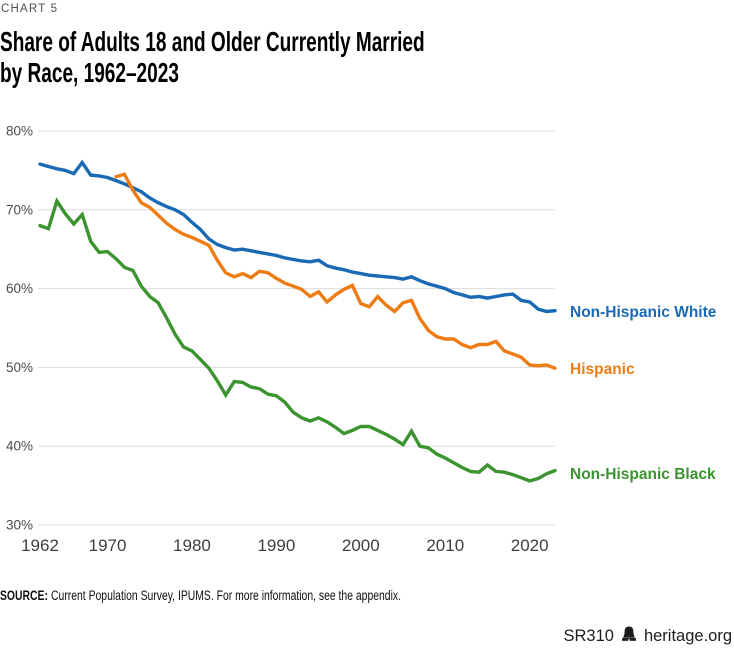  I want to click on series-label-non-hispanic-white: Non-Hispanic White, so click(643, 312).